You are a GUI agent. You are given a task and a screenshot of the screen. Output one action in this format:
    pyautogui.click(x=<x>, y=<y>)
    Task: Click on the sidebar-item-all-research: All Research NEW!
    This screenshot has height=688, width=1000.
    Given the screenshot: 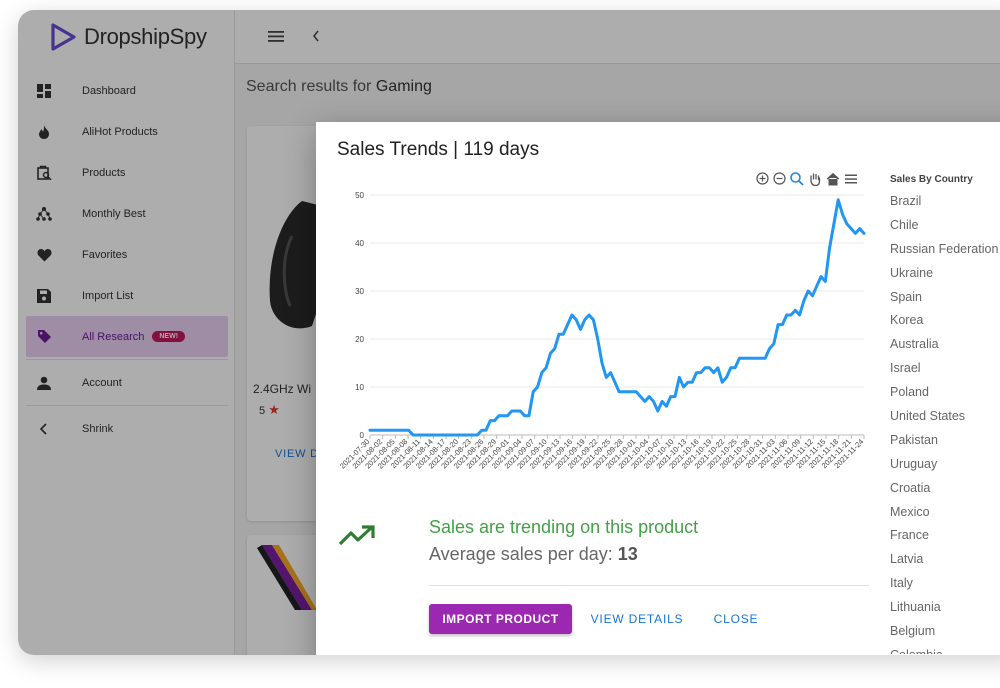 What is the action you would take?
    pyautogui.click(x=127, y=336)
    